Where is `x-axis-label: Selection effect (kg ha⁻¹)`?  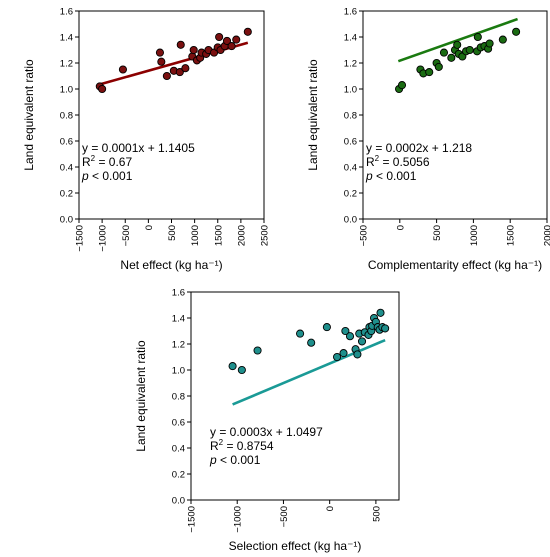 x-axis-label: Selection effect (kg ha⁻¹) is located at coordinates (295, 546).